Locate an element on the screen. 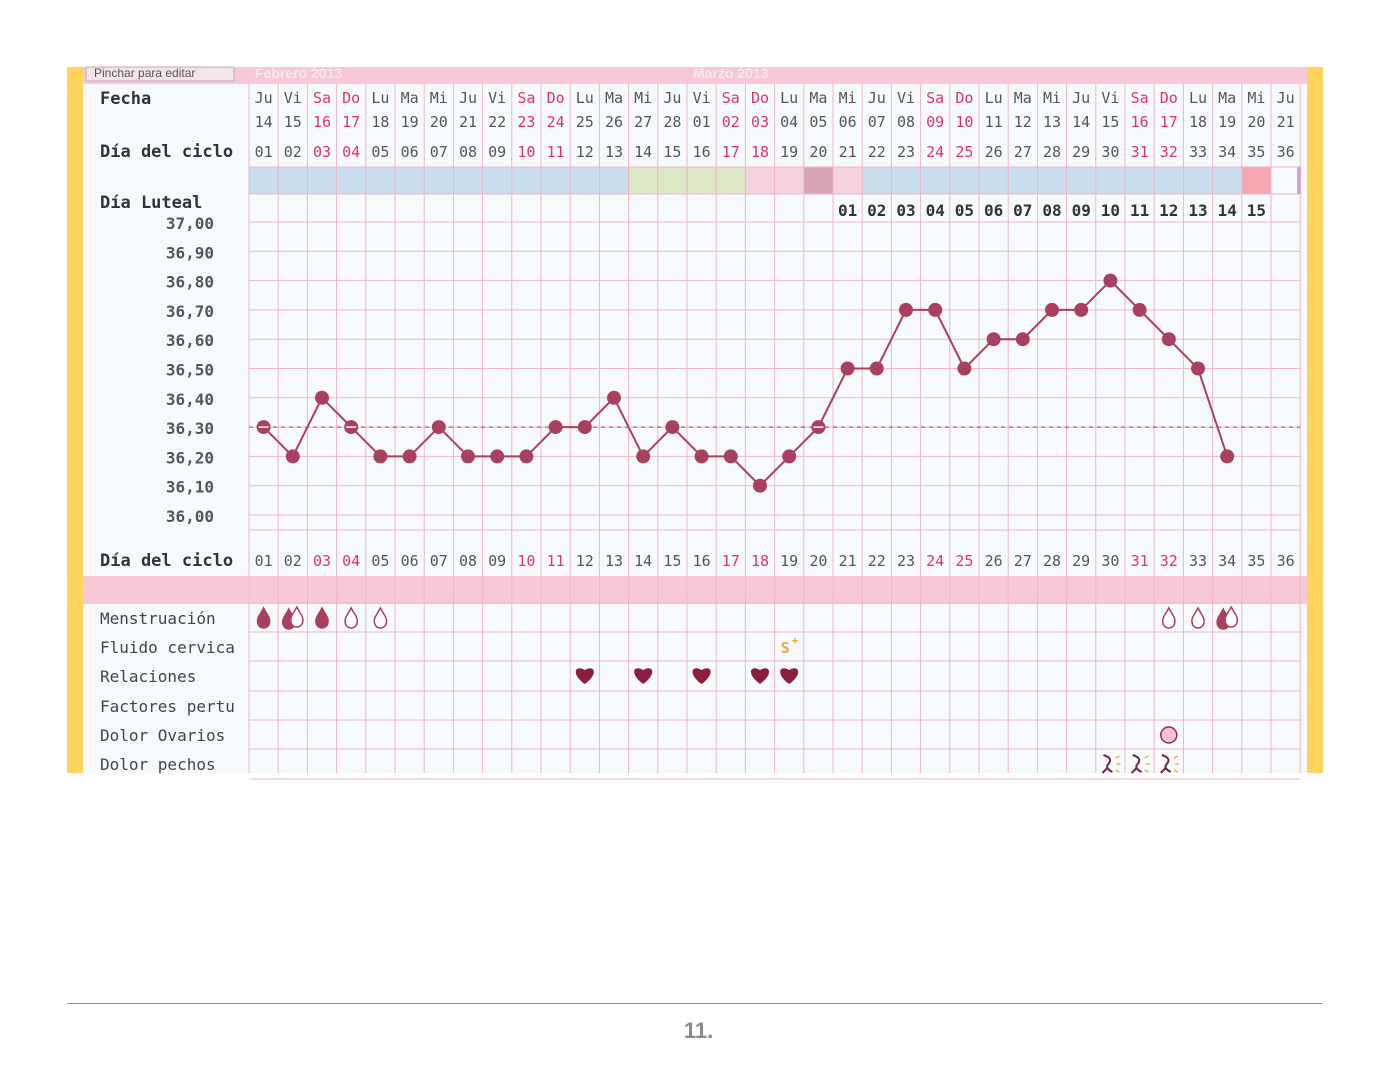  cycle-day-label-bottom: 23 is located at coordinates (906, 561).